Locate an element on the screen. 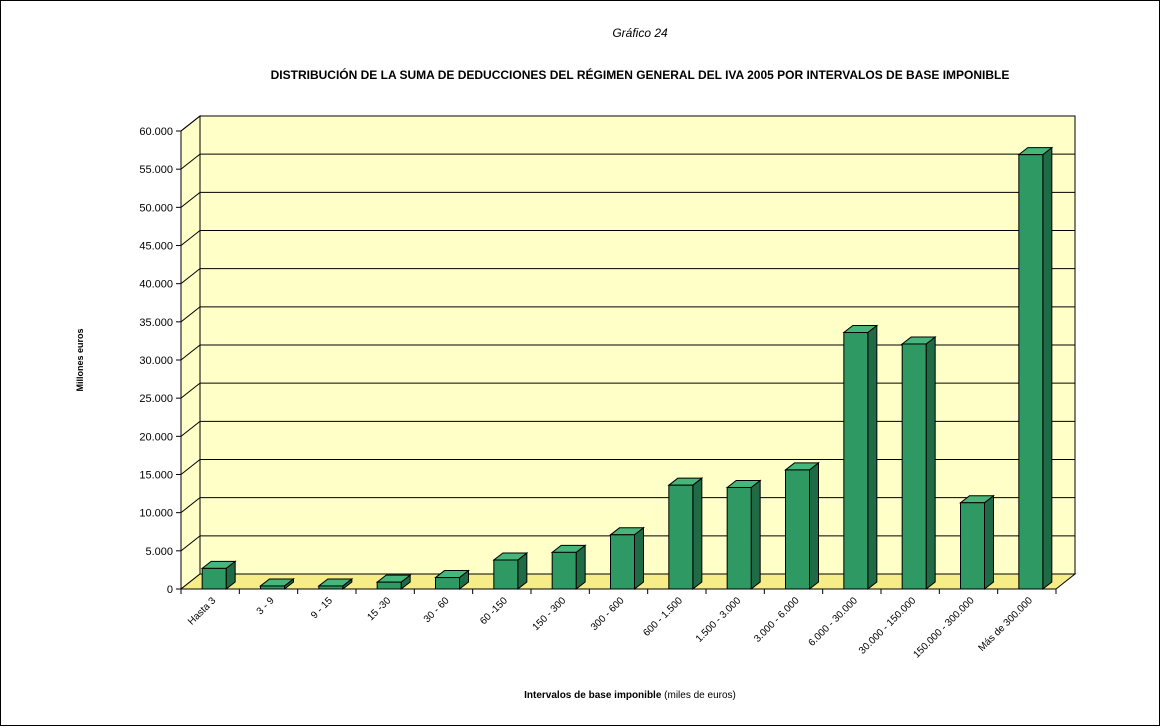 The width and height of the screenshot is (1162, 728). y-tick-label: 0 is located at coordinates (170, 590).